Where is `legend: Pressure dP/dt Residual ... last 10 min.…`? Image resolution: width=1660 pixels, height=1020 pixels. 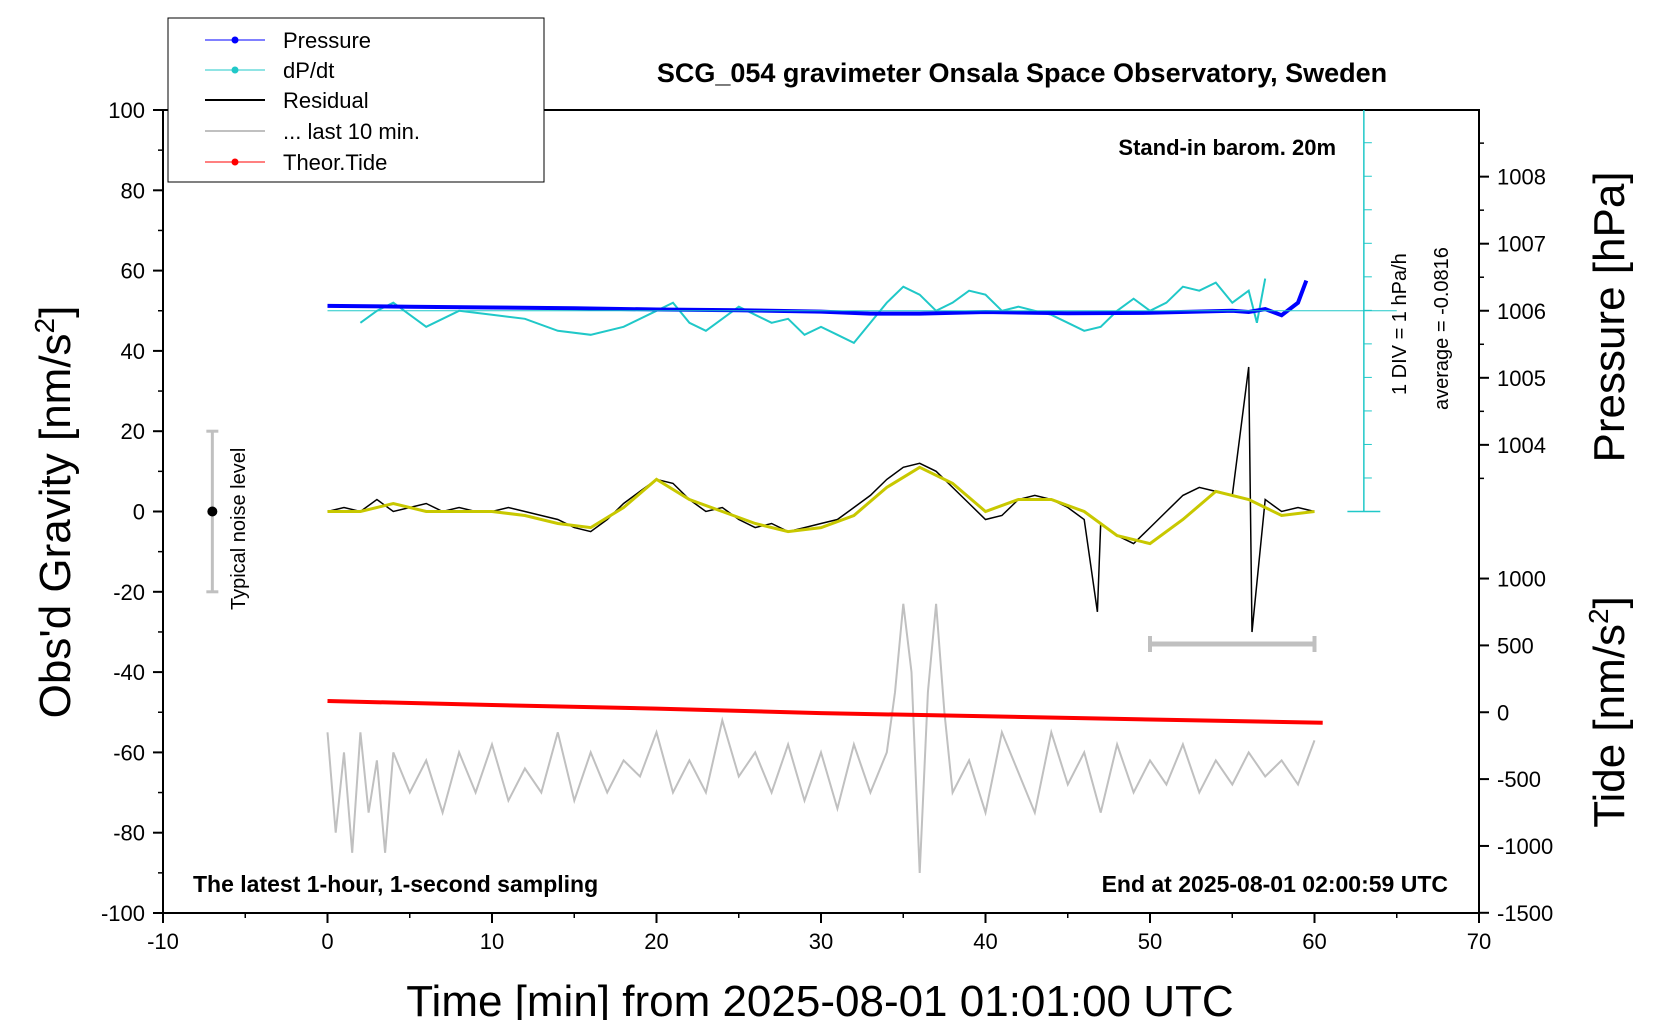 legend: Pressure dP/dt Residual ... last 10 min.… is located at coordinates (356, 100).